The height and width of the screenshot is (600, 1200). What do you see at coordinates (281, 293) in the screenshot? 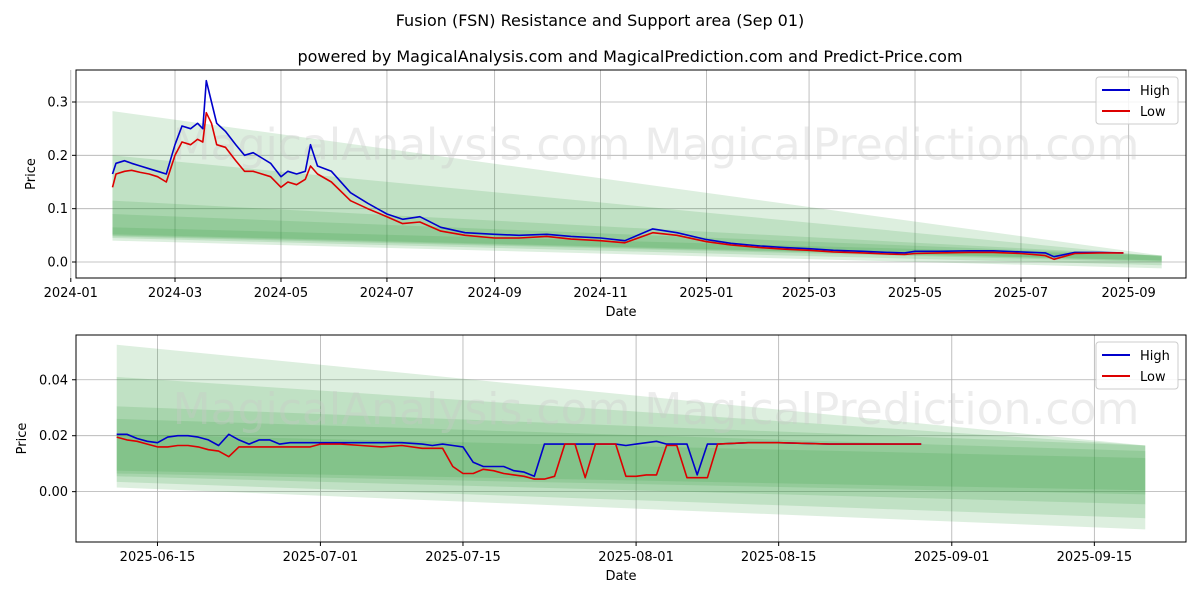
I see `x-tick-label: 2024-05` at bounding box center [281, 293].